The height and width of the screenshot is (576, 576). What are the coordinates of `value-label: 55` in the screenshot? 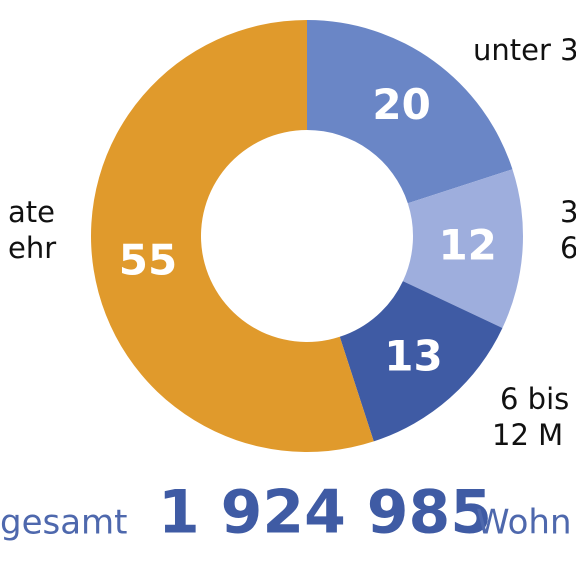 It's located at (148, 260).